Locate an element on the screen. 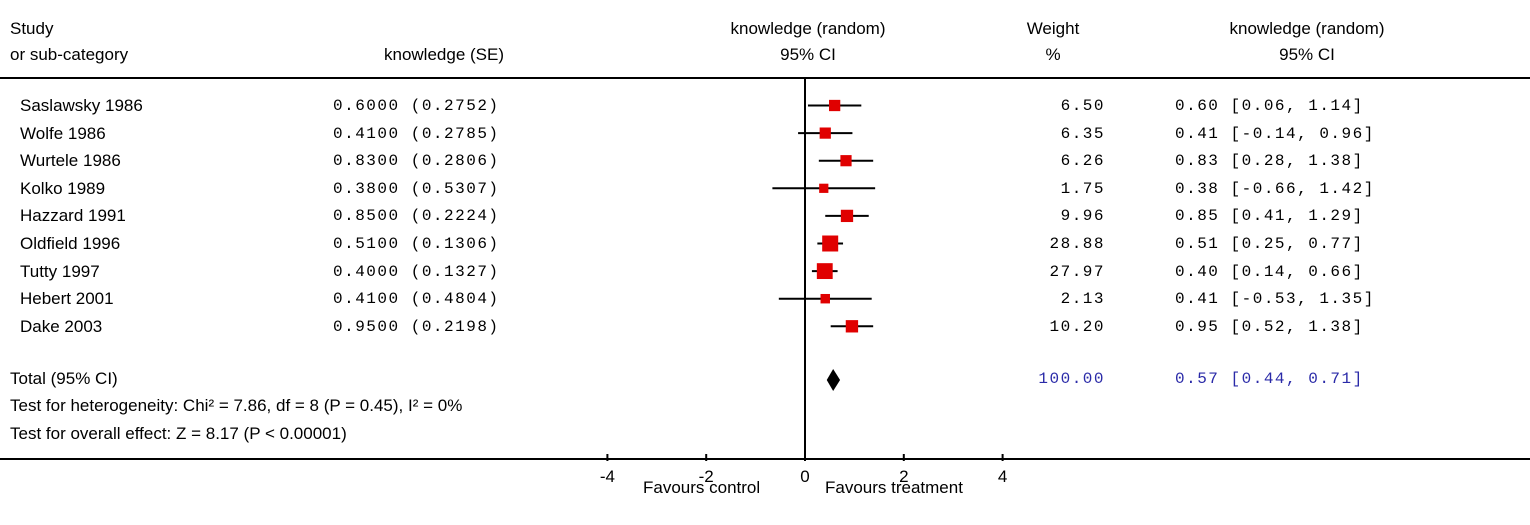 The width and height of the screenshot is (1530, 525). study-weight: 6.50 is located at coordinates (1082, 106).